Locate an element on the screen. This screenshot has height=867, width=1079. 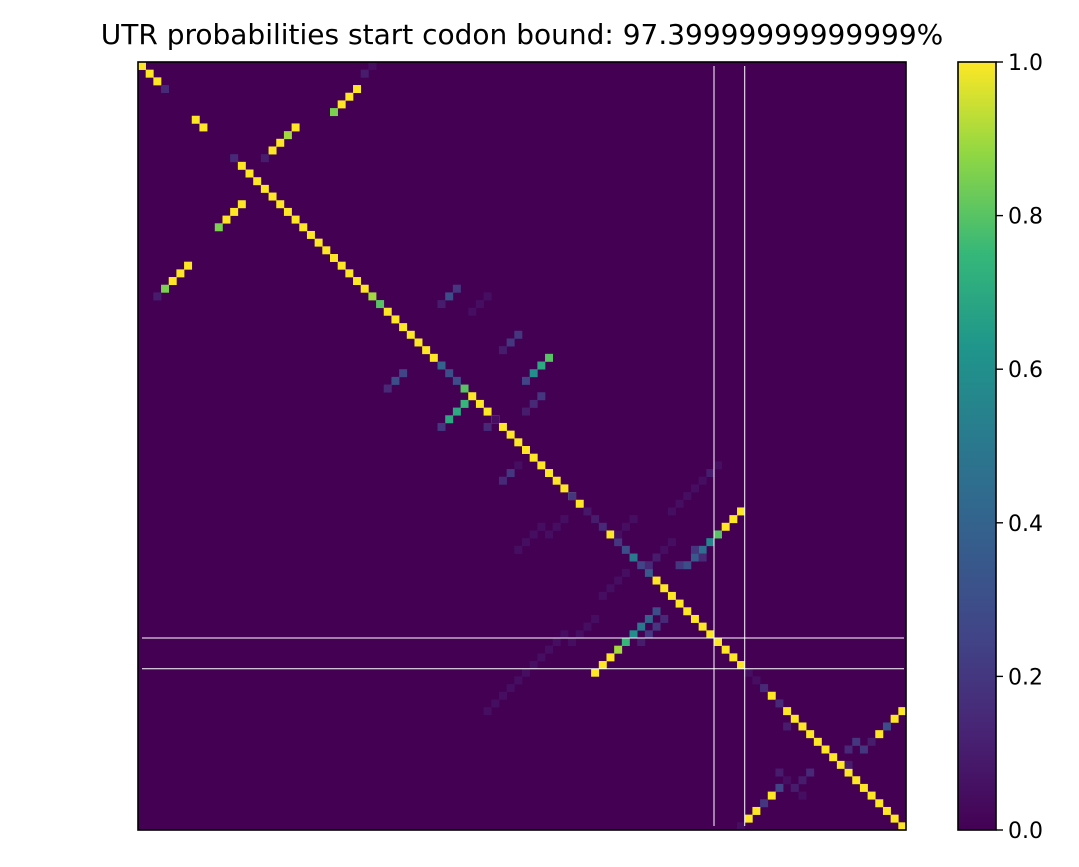
colorbar-tick-label: 0.0 is located at coordinates (1025, 831).